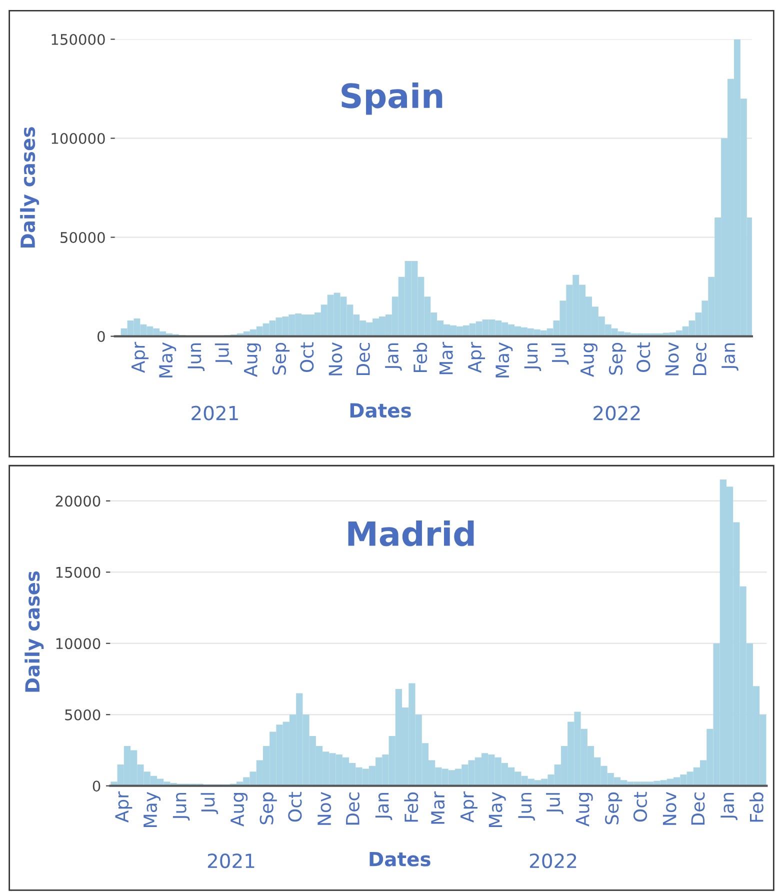 Image resolution: width=776 pixels, height=892 pixels. I want to click on text: Spain, so click(392, 98).